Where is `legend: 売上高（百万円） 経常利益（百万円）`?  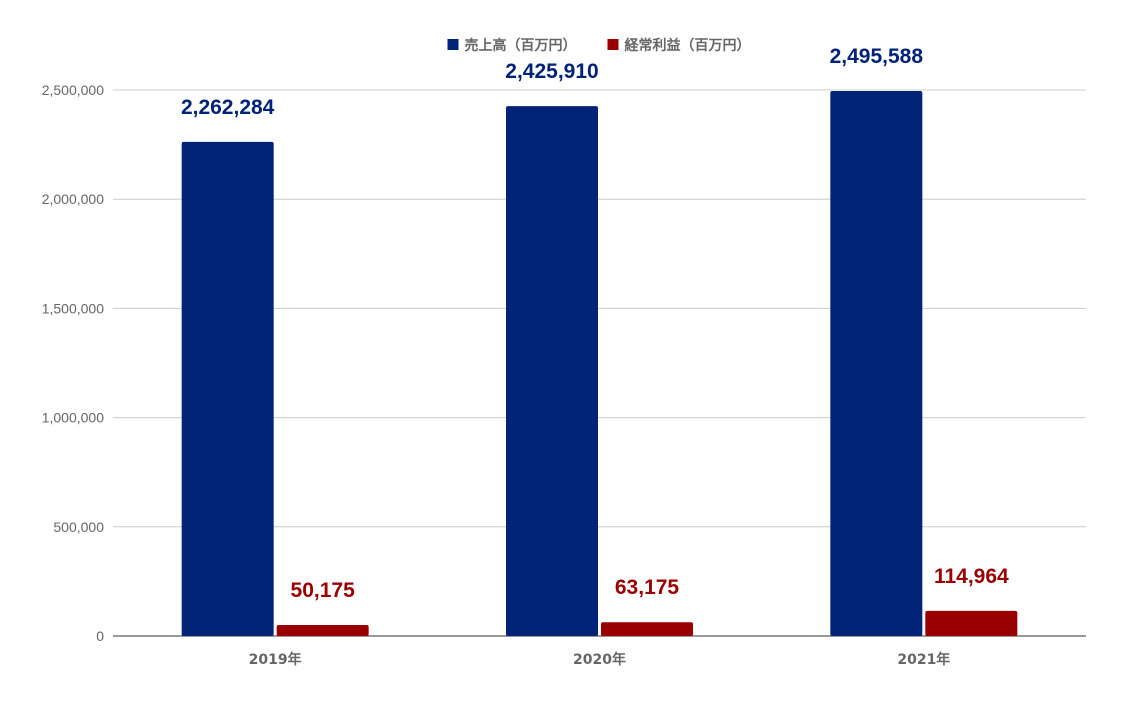
legend: 売上高（百万円） 経常利益（百万円） is located at coordinates (599, 45).